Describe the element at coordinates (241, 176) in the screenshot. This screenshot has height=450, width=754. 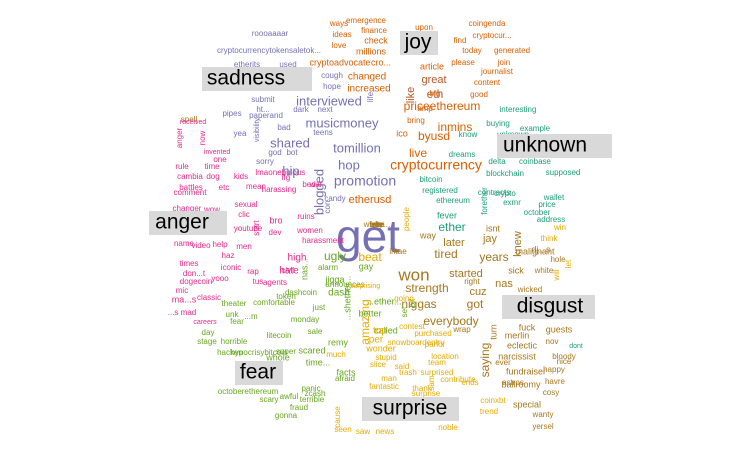
I see `word-kids: kids` at that location.